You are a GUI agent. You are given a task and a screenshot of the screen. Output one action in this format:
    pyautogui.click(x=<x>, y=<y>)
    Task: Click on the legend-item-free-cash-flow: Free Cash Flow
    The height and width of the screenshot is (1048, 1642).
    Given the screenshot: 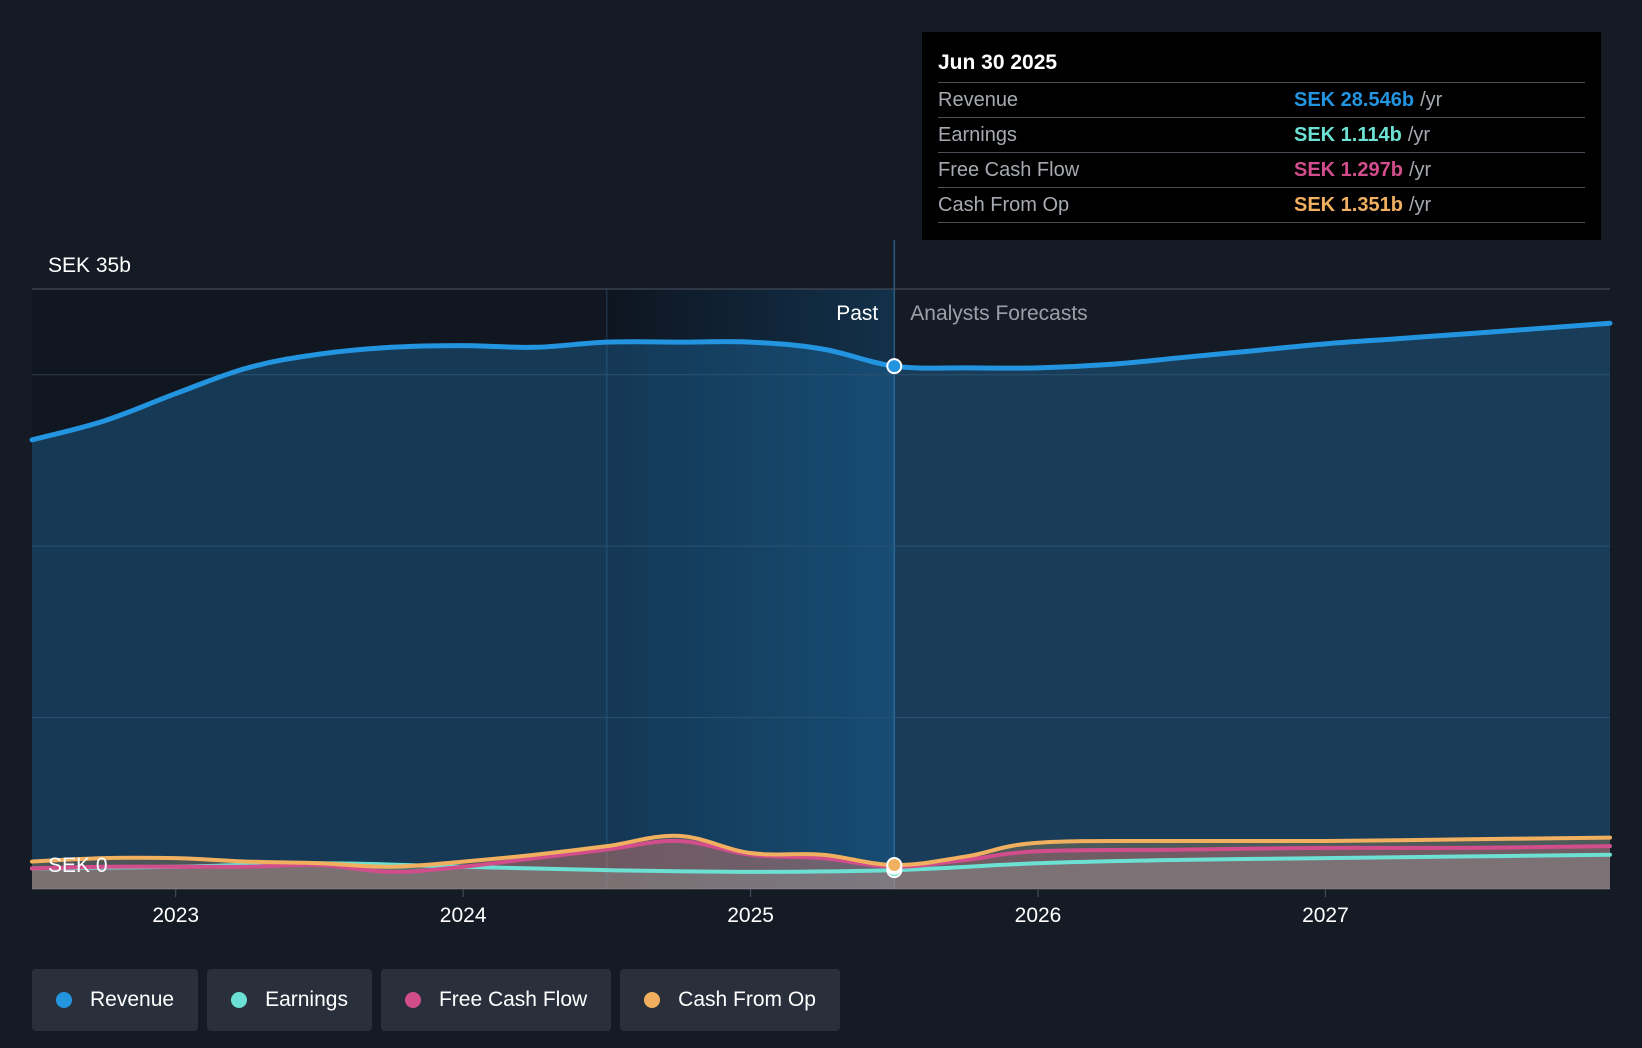 What is the action you would take?
    pyautogui.click(x=496, y=1000)
    